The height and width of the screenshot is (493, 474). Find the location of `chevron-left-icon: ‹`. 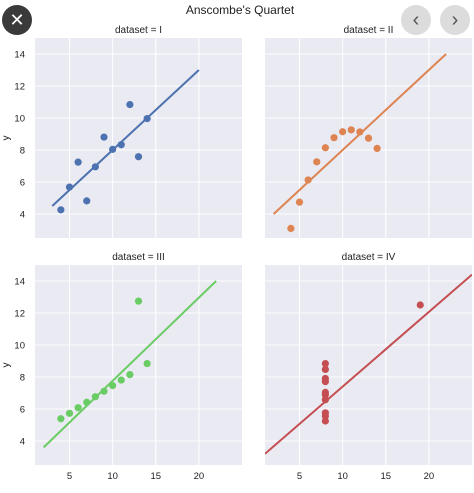

chevron-left-icon: ‹ is located at coordinates (416, 20).